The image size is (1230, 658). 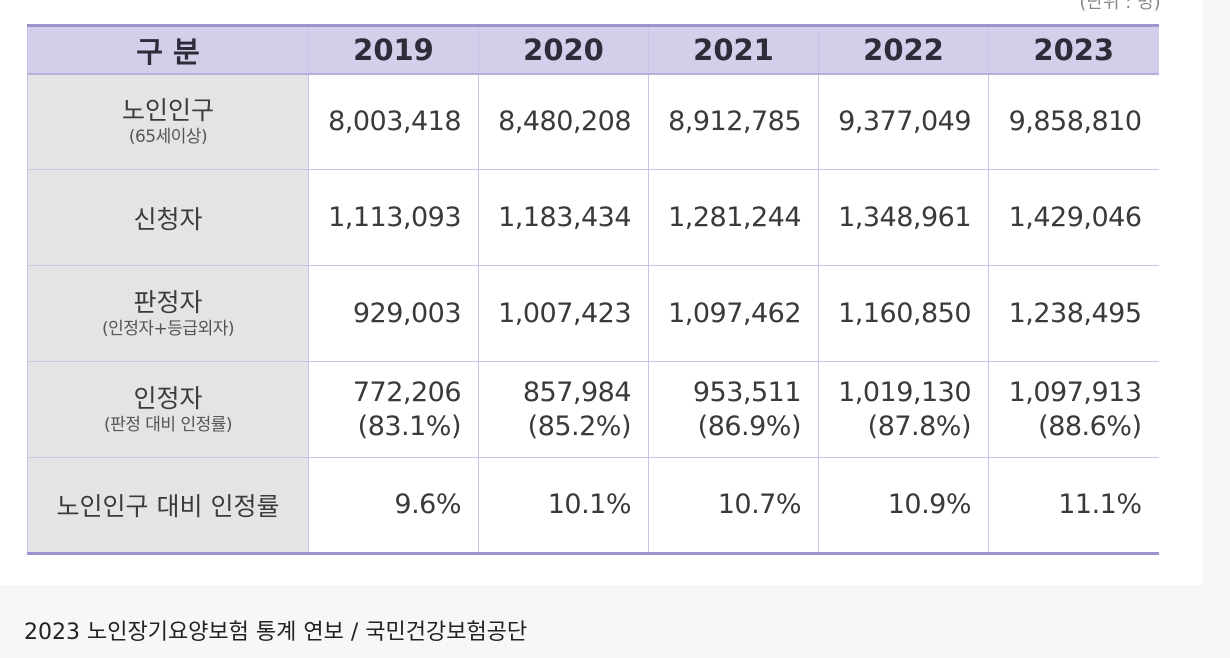 What do you see at coordinates (393, 506) in the screenshot?
I see `table-cell: 9.6%` at bounding box center [393, 506].